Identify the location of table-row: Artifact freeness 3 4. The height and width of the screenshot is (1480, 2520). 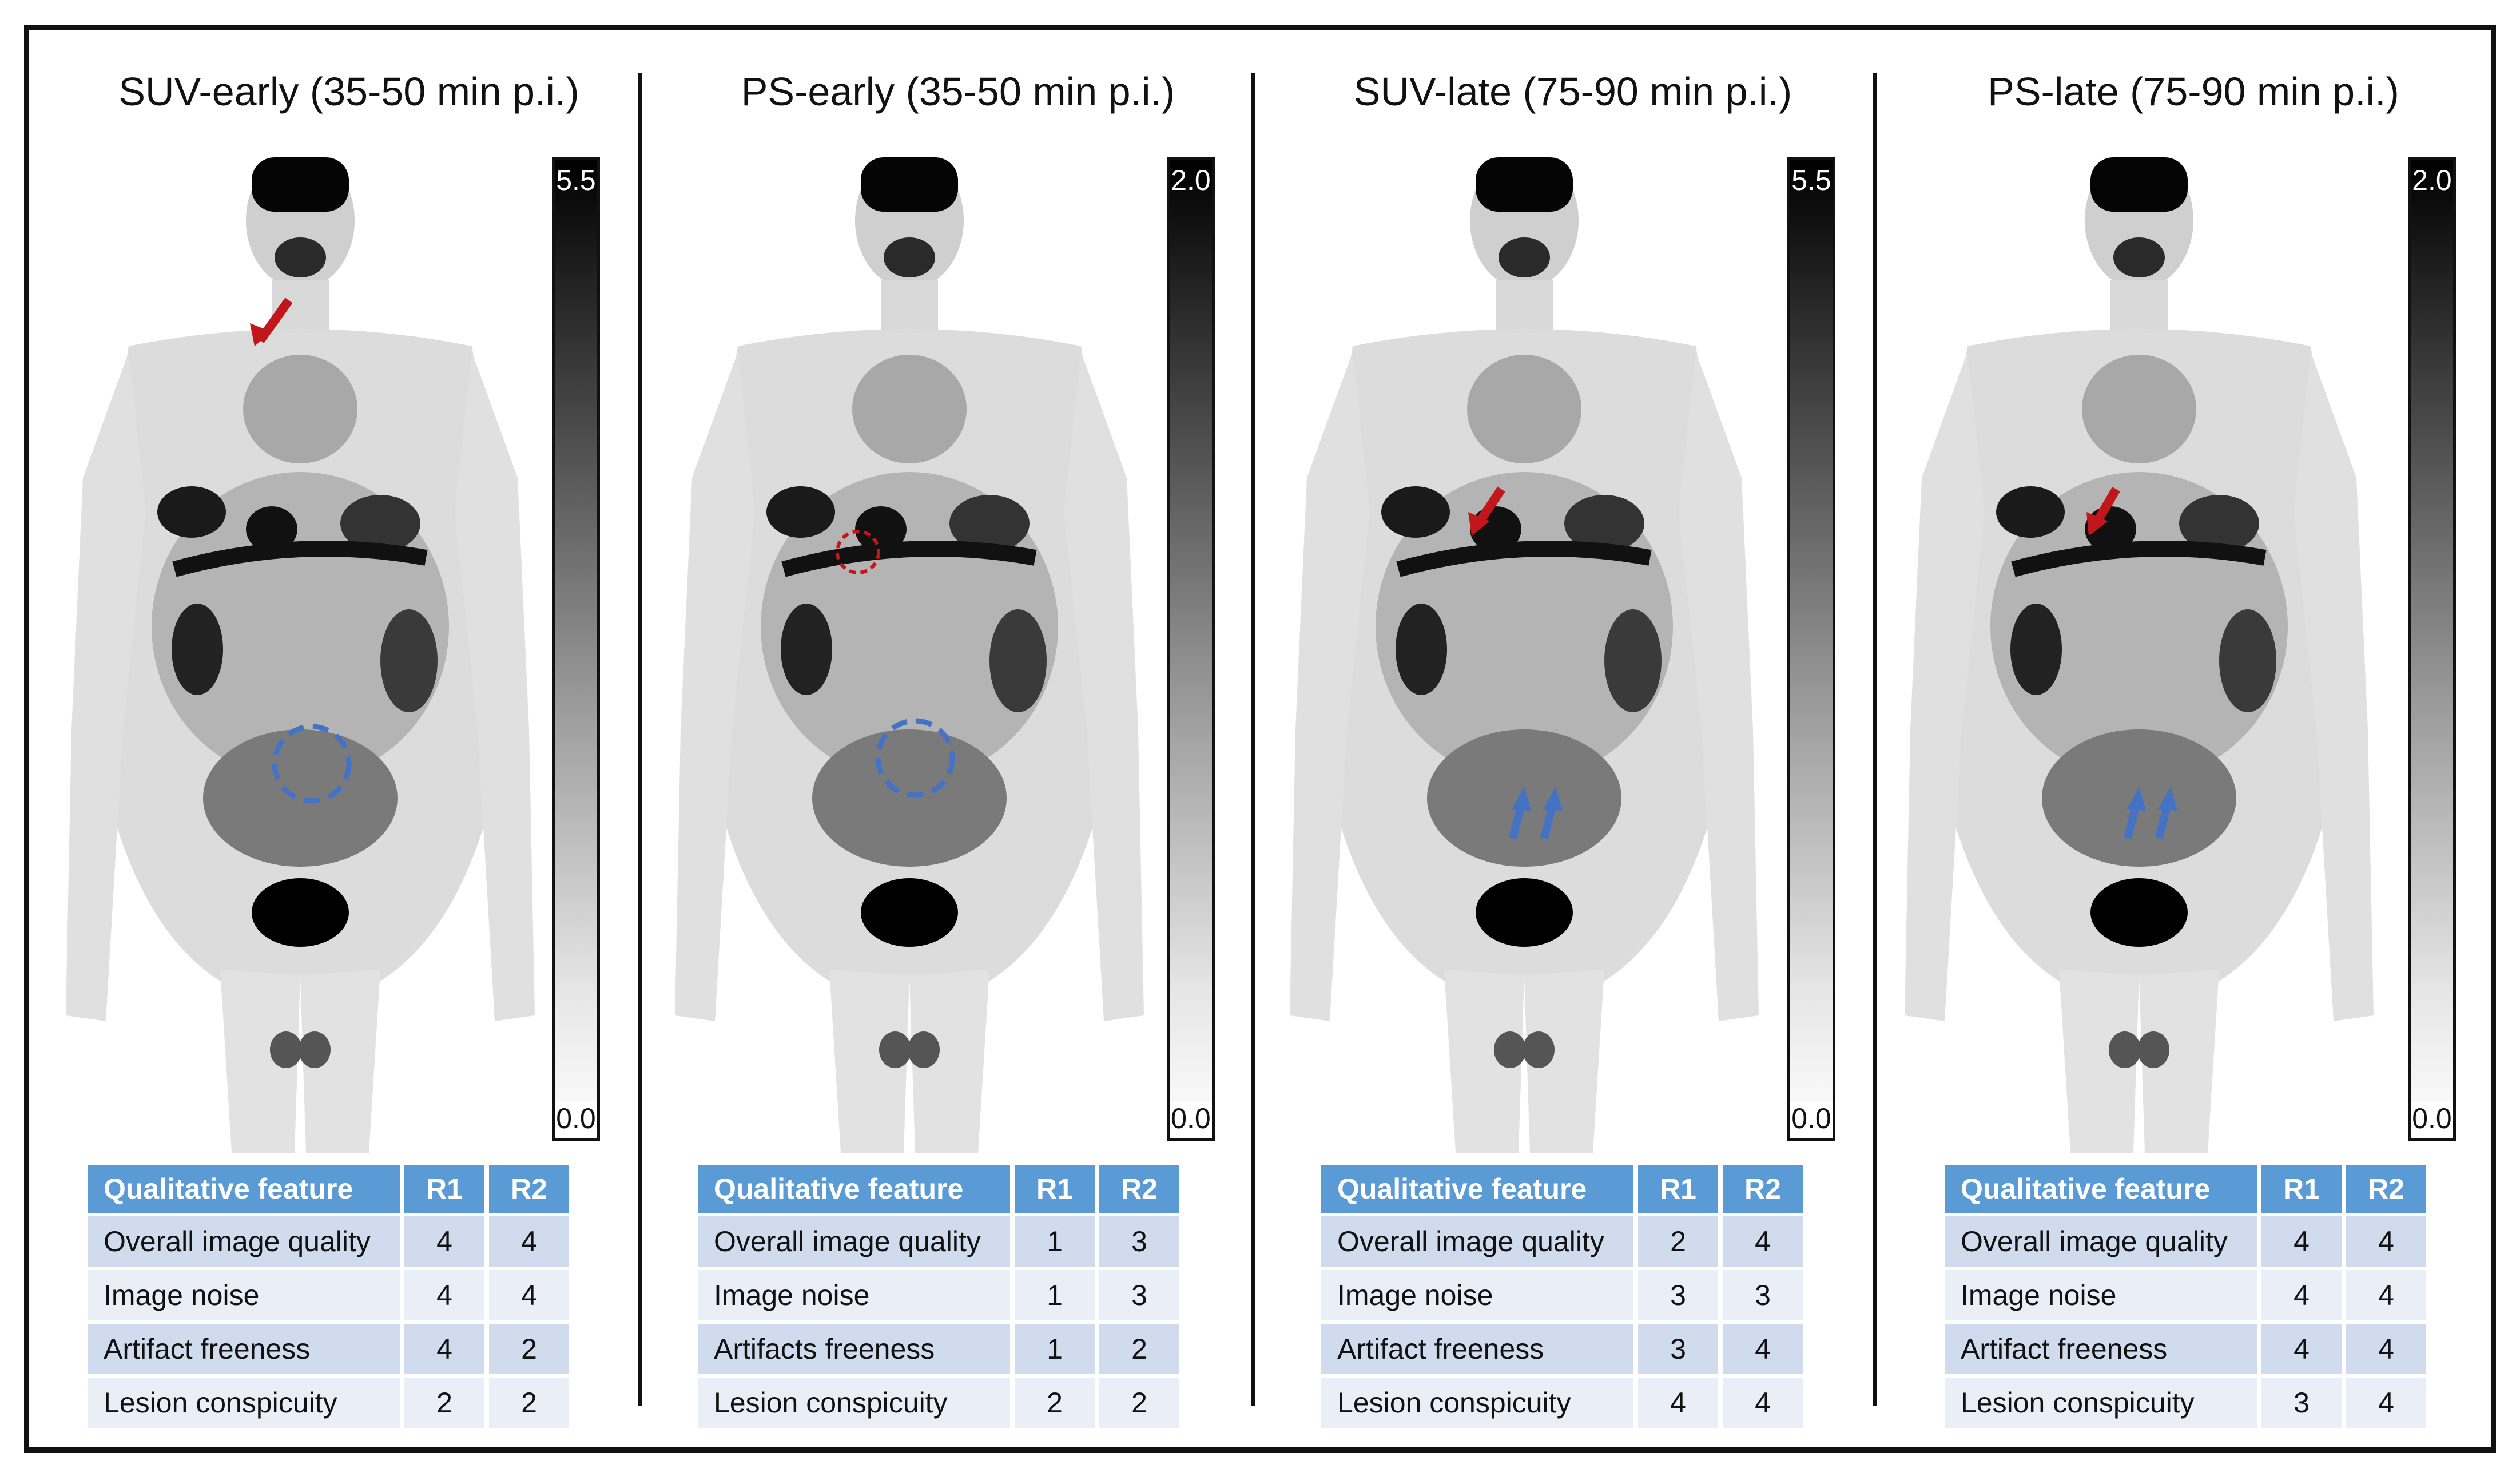
(1564, 1349).